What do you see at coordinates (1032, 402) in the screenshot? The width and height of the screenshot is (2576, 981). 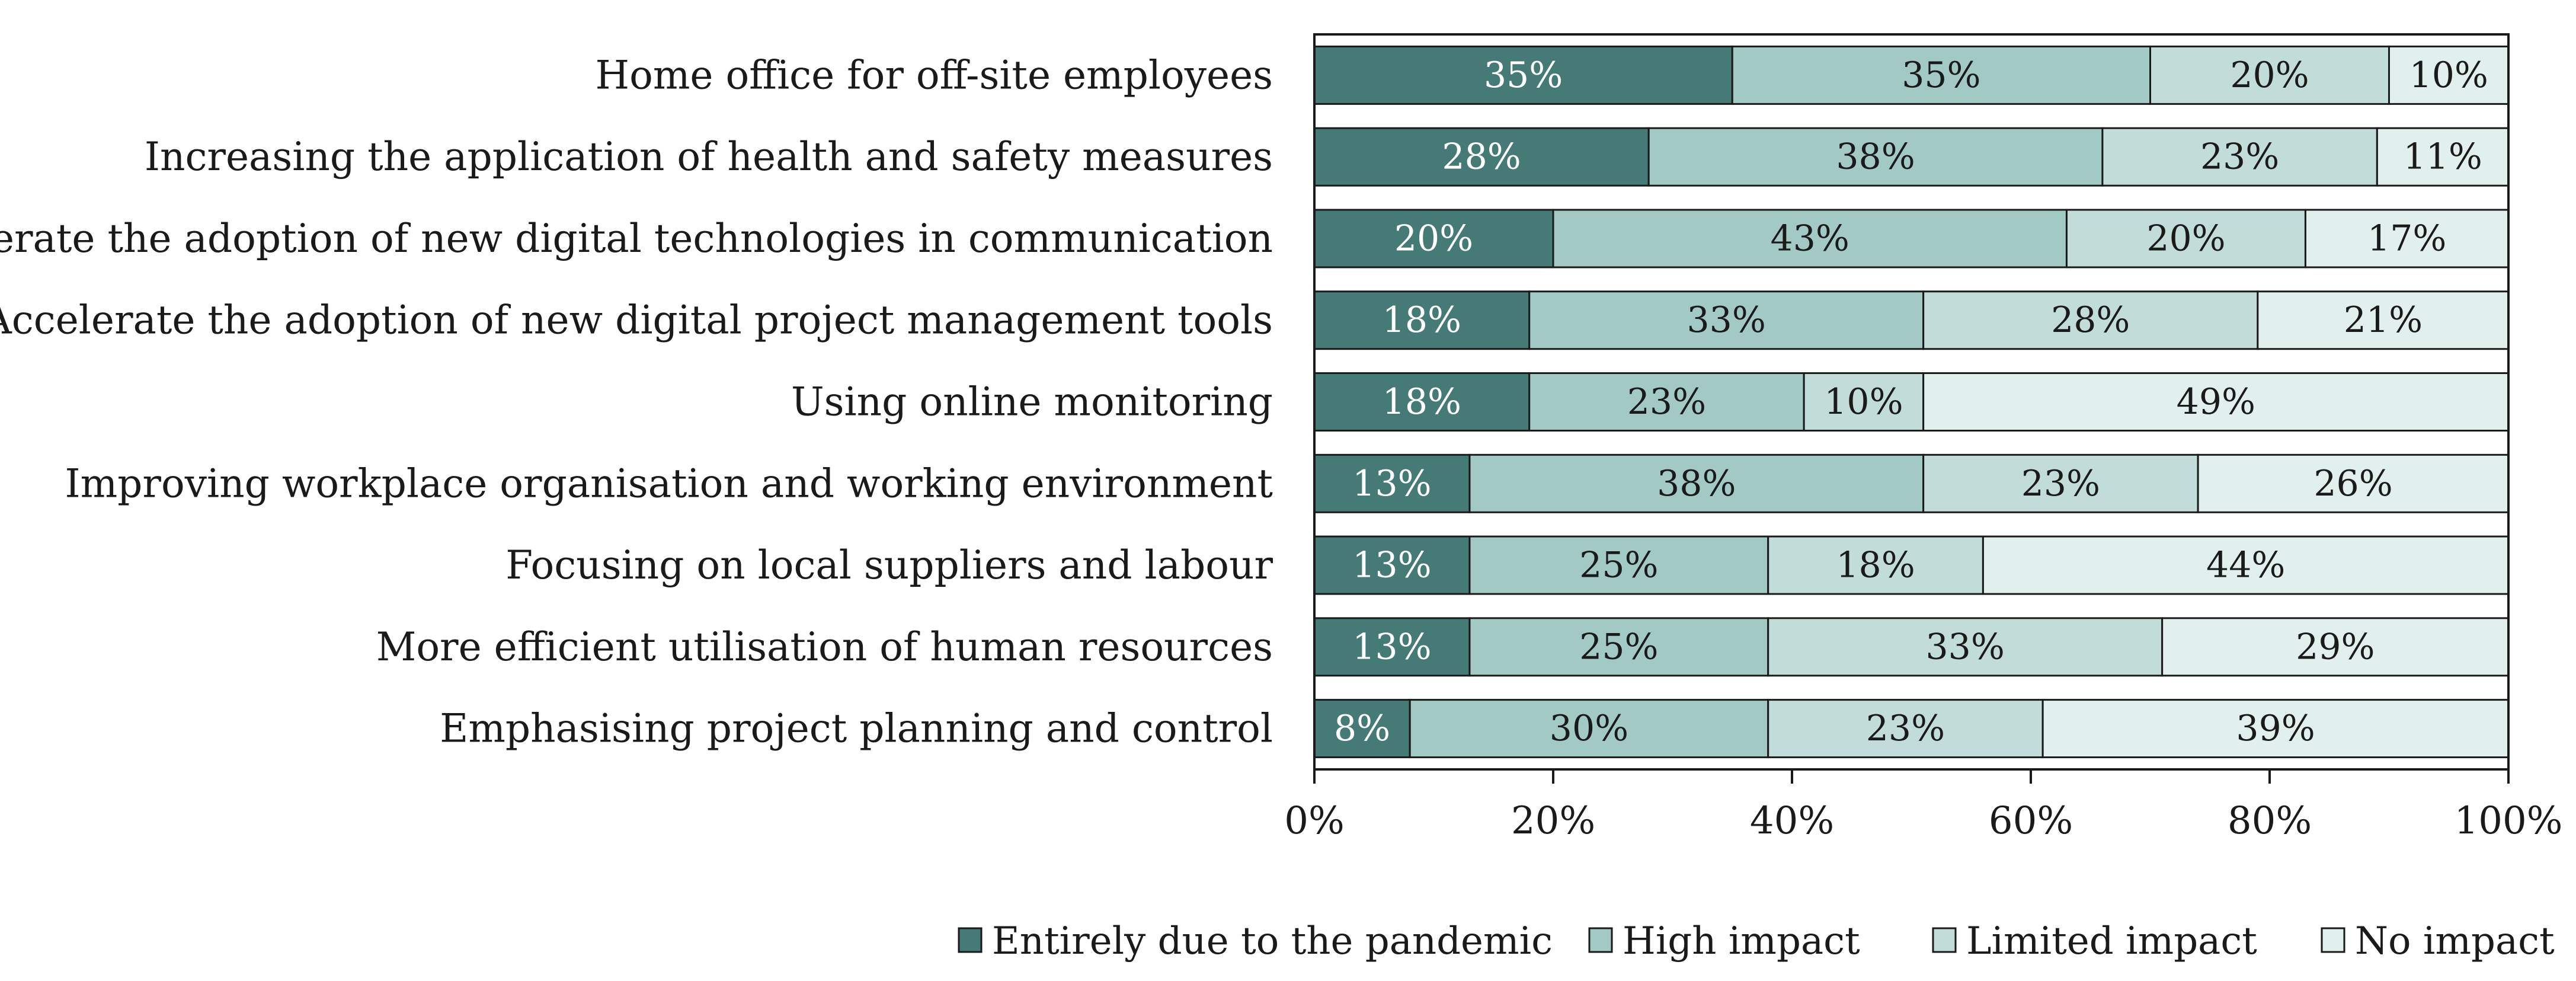 I see `category-label: Using online monitoring` at bounding box center [1032, 402].